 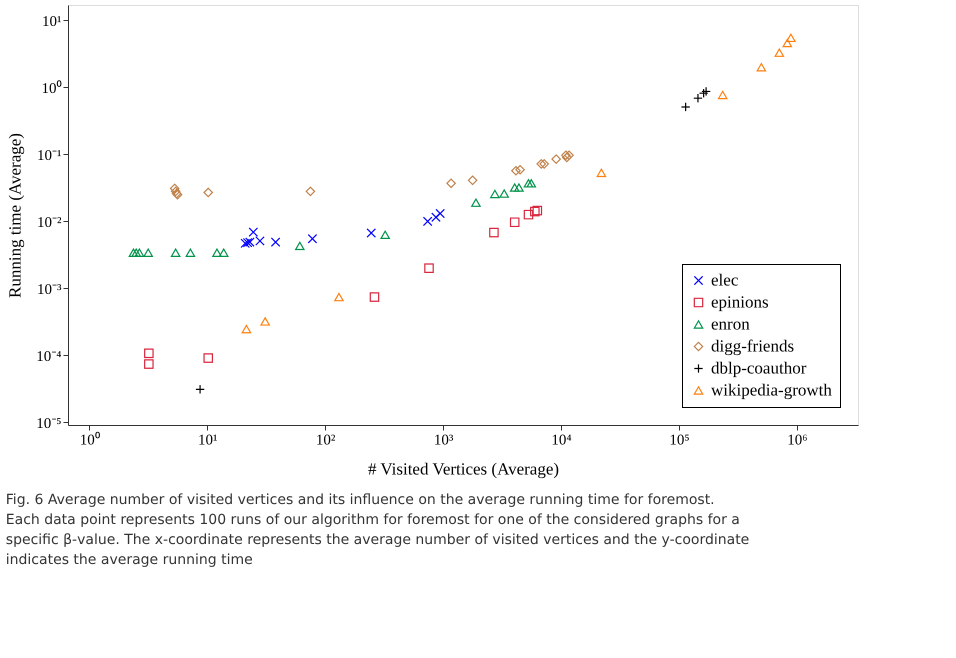 What do you see at coordinates (725, 280) in the screenshot?
I see `legend-label: elec` at bounding box center [725, 280].